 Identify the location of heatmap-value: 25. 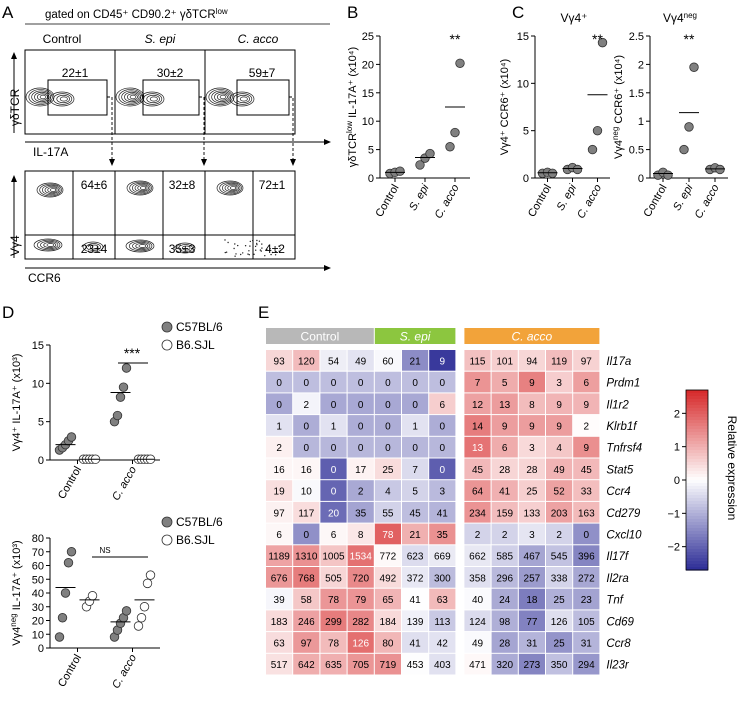
(560, 643).